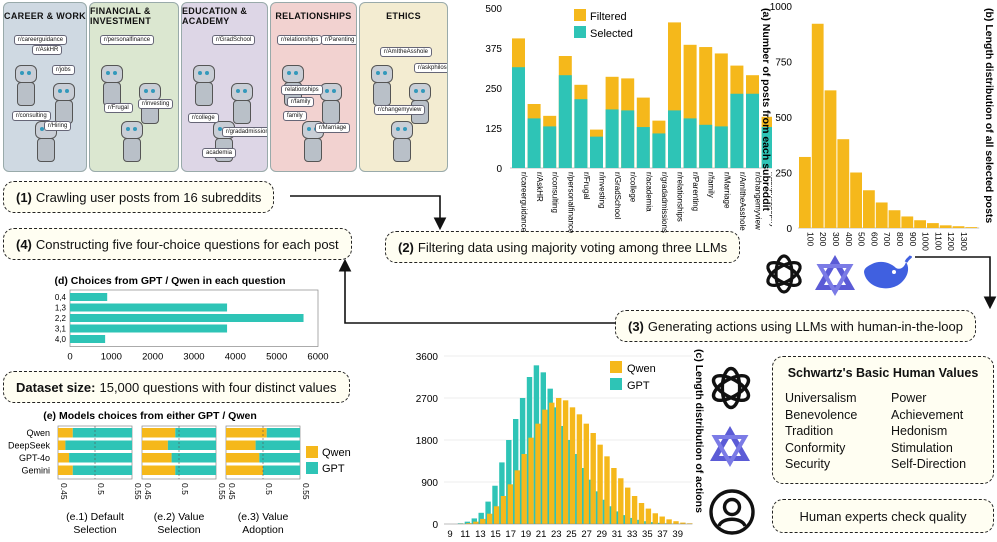 Image resolution: width=997 pixels, height=542 pixels. What do you see at coordinates (152, 357) in the screenshot?
I see `x-tick-label: 2000` at bounding box center [152, 357].